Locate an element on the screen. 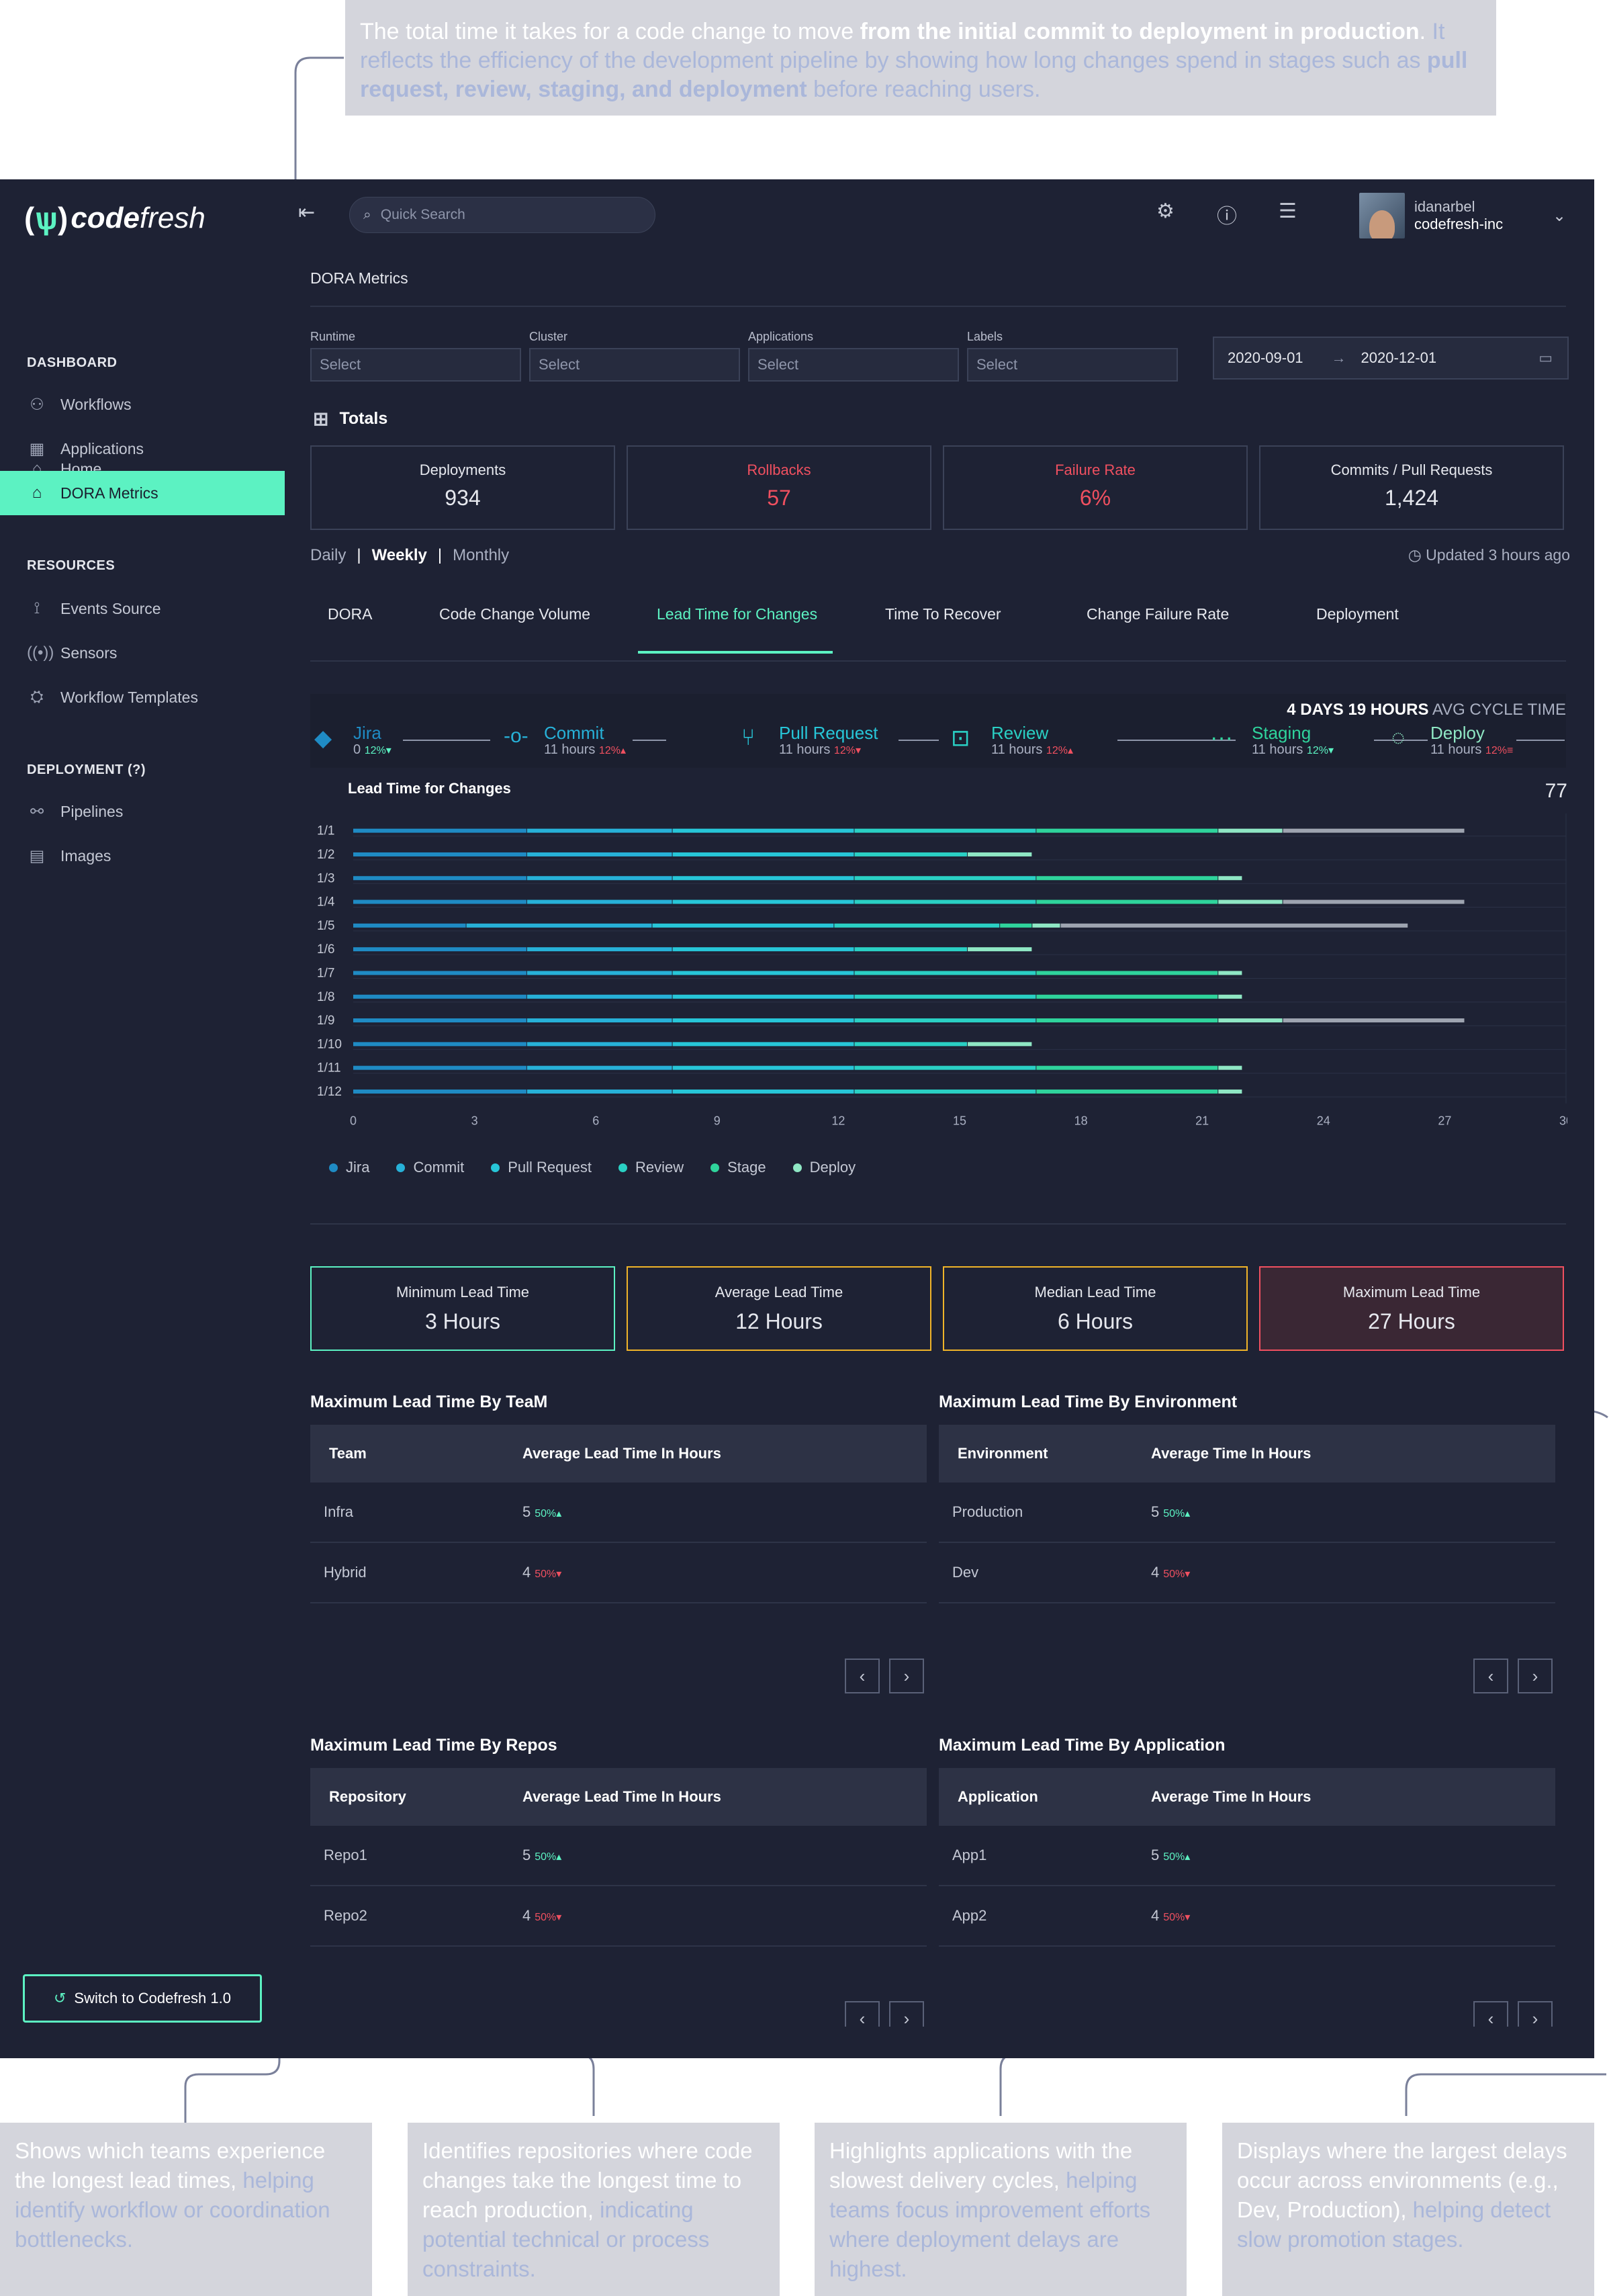 The width and height of the screenshot is (1609, 2296). table-row: Repo2 4 50%▾ is located at coordinates (618, 1916).